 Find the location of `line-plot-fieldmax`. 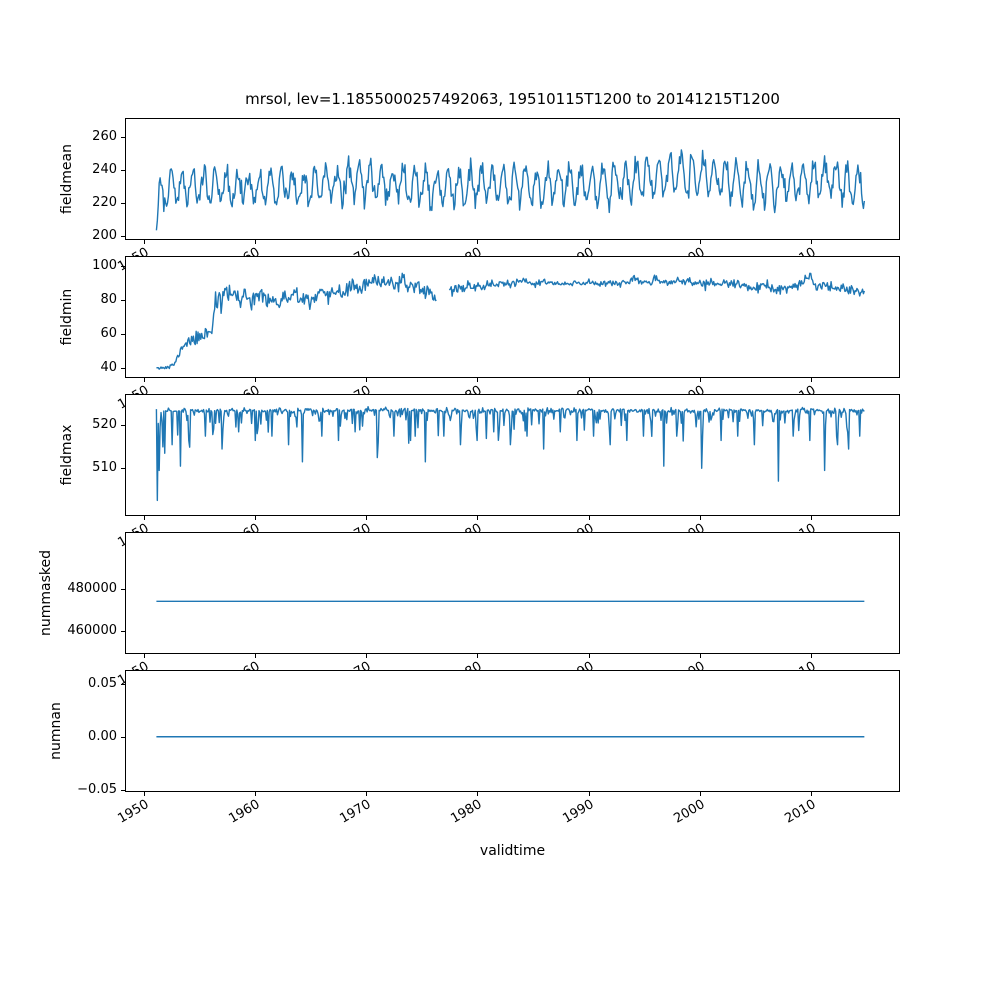

line-plot-fieldmax is located at coordinates (510, 453).